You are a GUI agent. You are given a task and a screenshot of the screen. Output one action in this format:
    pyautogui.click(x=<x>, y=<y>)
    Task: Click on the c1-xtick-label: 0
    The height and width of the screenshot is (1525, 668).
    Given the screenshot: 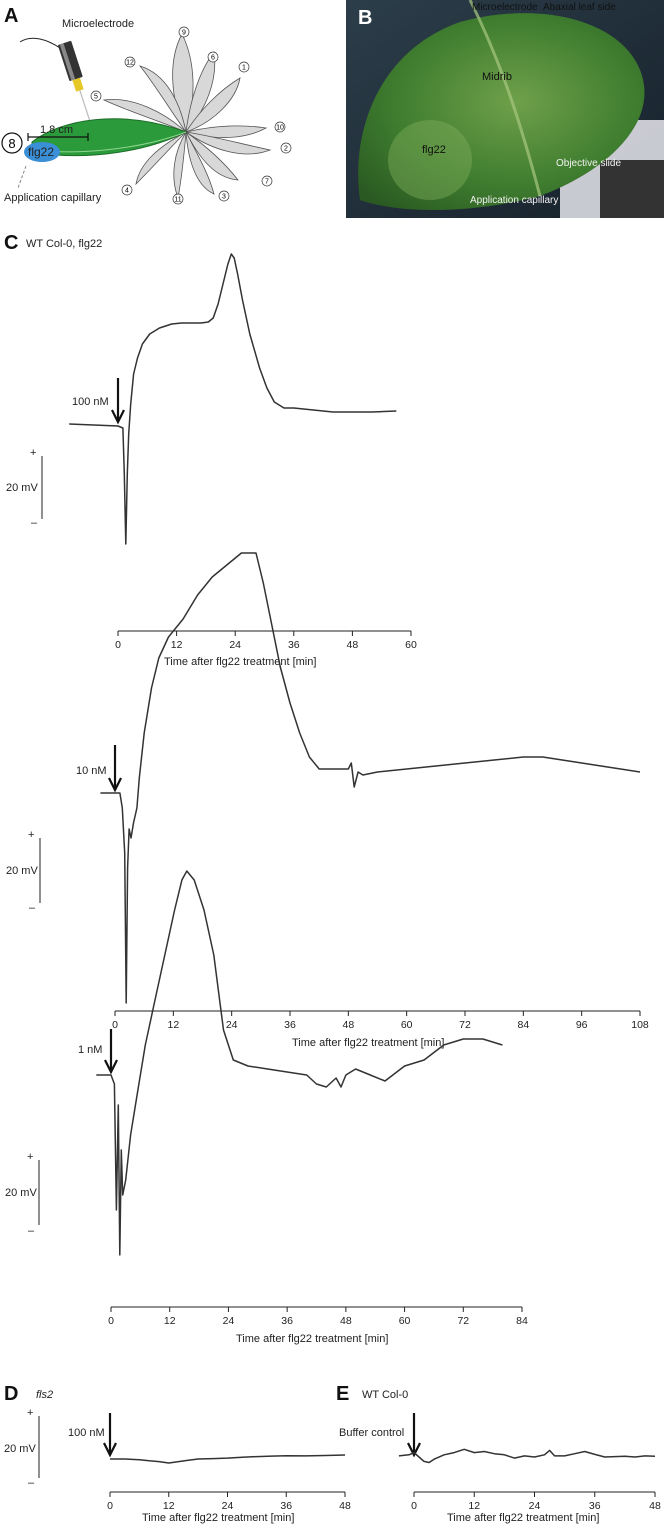 What is the action you would take?
    pyautogui.click(x=118, y=645)
    